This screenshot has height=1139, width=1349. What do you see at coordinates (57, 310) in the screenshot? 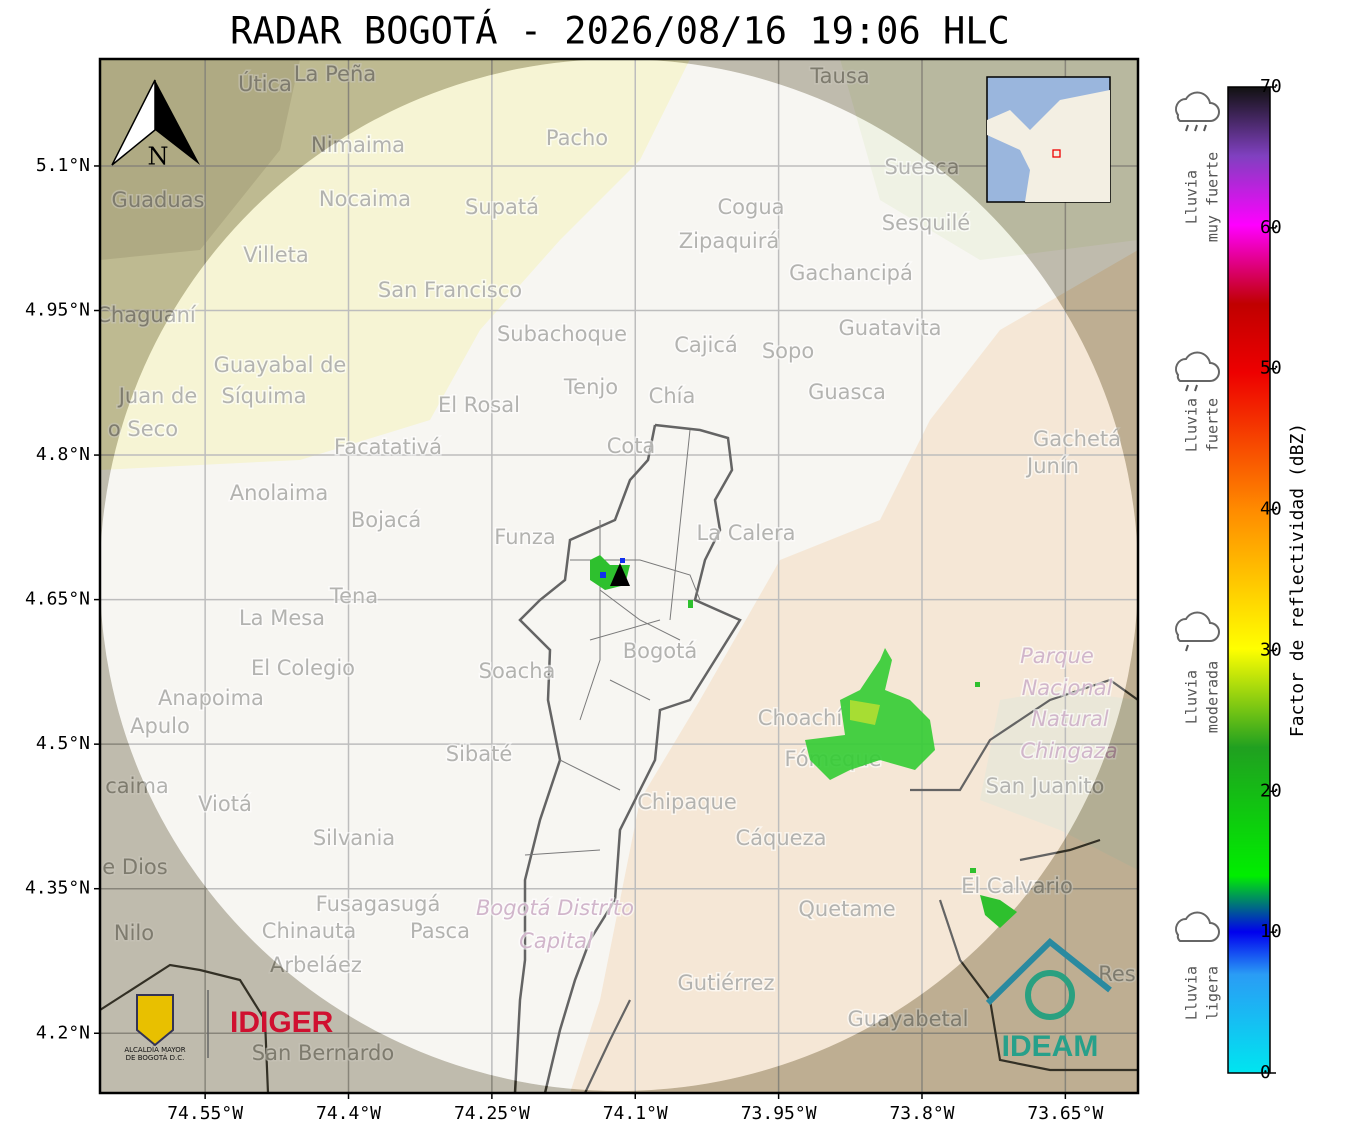
I see `lat-tick-label: 4.95°N` at bounding box center [57, 310].